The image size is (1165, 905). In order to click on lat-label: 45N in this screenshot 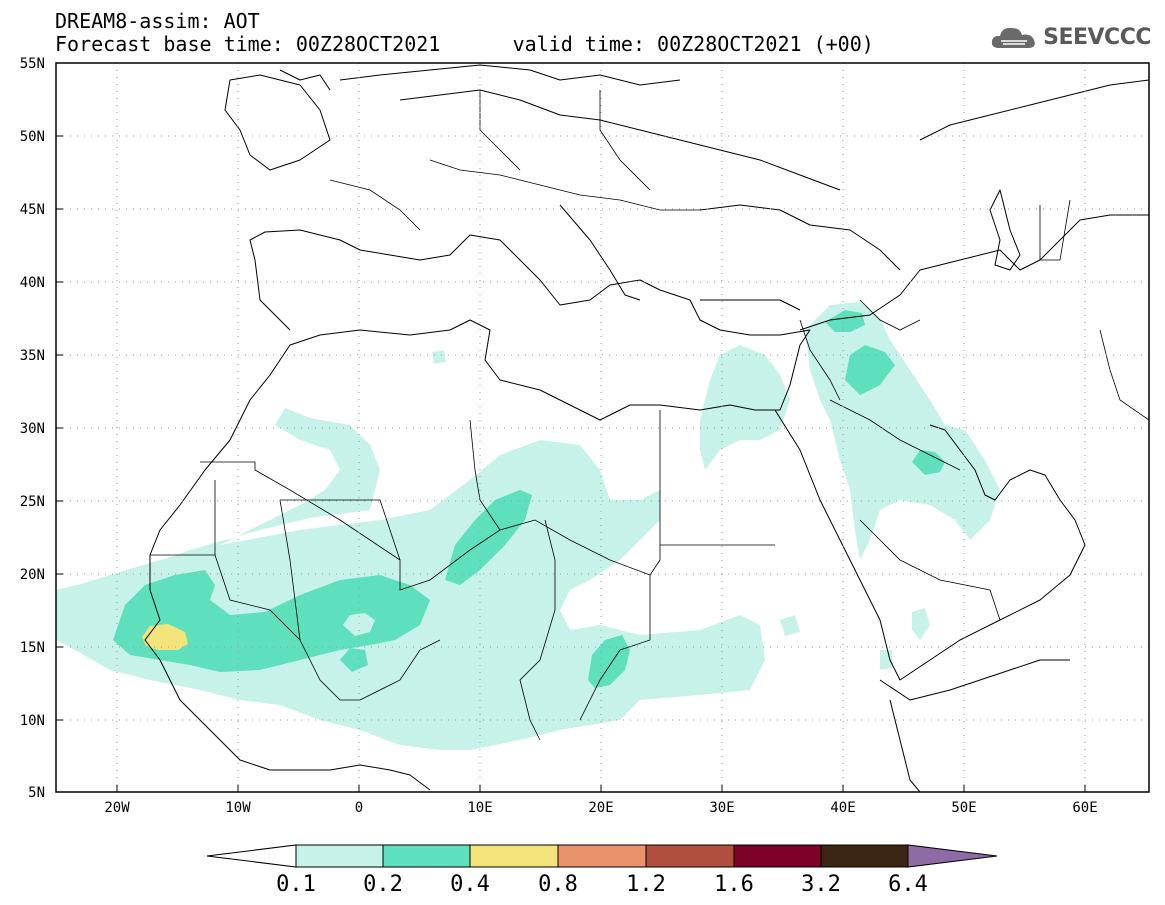, I will do `click(32, 210)`.